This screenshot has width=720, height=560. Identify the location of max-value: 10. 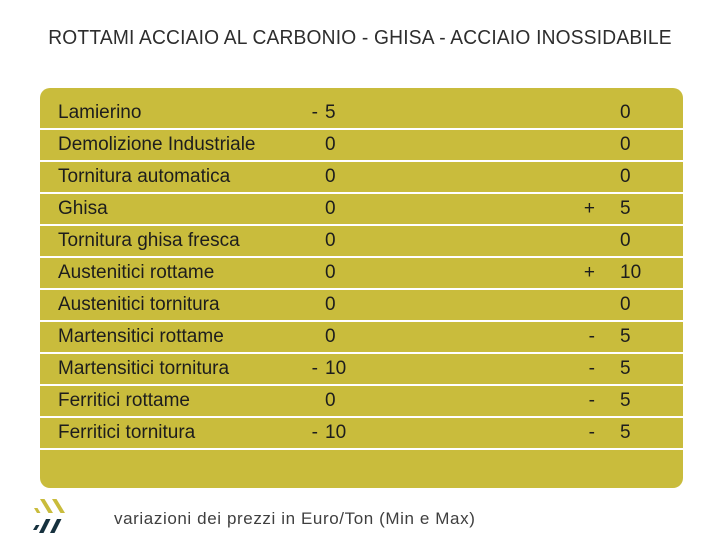
(631, 272).